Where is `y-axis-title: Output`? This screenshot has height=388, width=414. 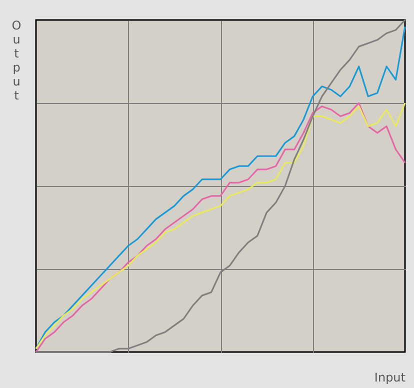
y-axis-title: Output is located at coordinates (17, 60).